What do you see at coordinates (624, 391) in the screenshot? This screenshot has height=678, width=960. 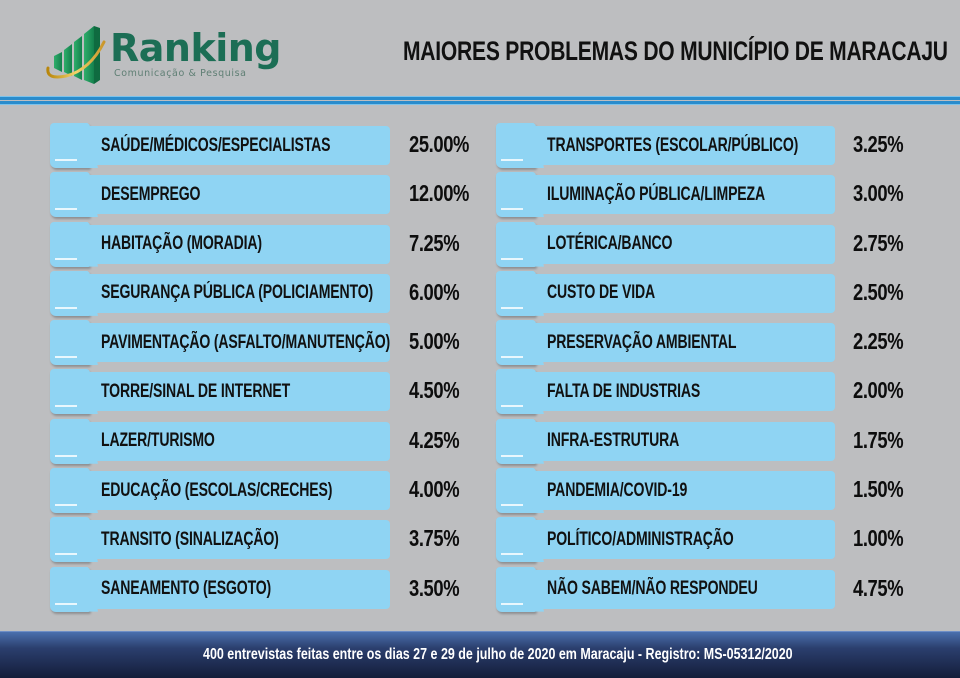 I see `item-label: FALTA DE INDUSTRIAS` at bounding box center [624, 391].